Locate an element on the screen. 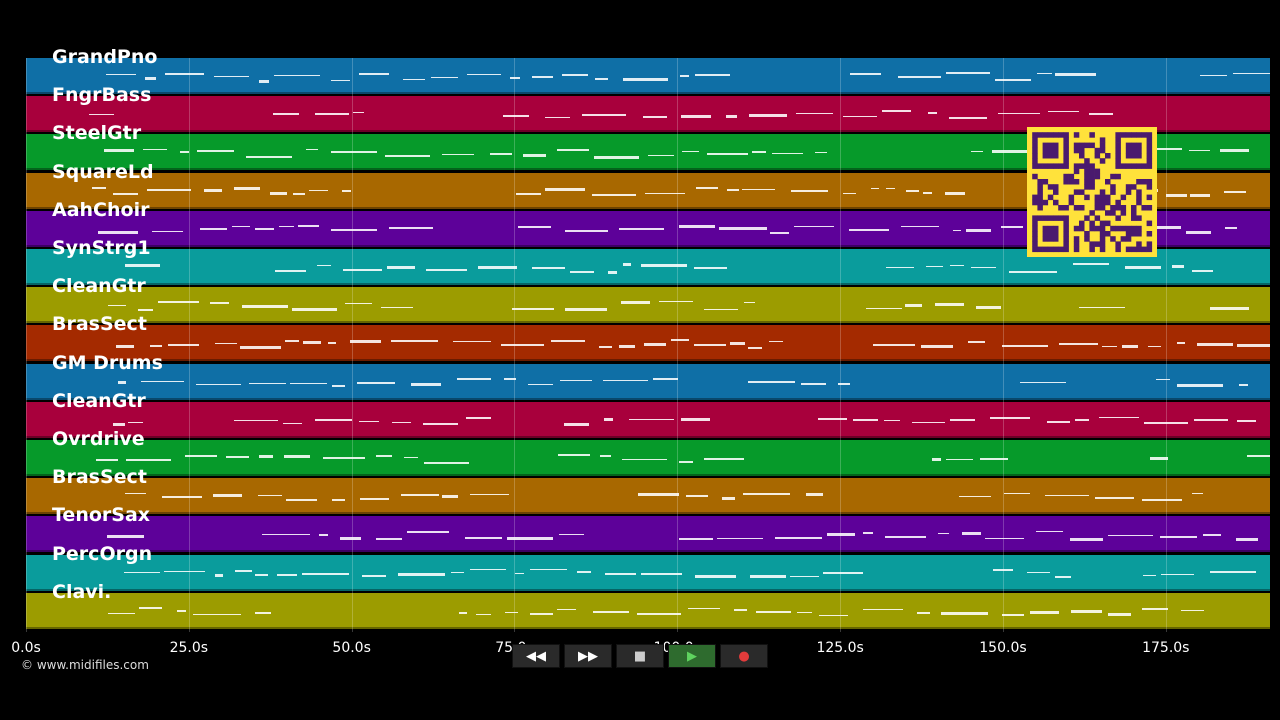 This screenshot has height=720, width=1280. tick-label: 150.0s is located at coordinates (1003, 648).